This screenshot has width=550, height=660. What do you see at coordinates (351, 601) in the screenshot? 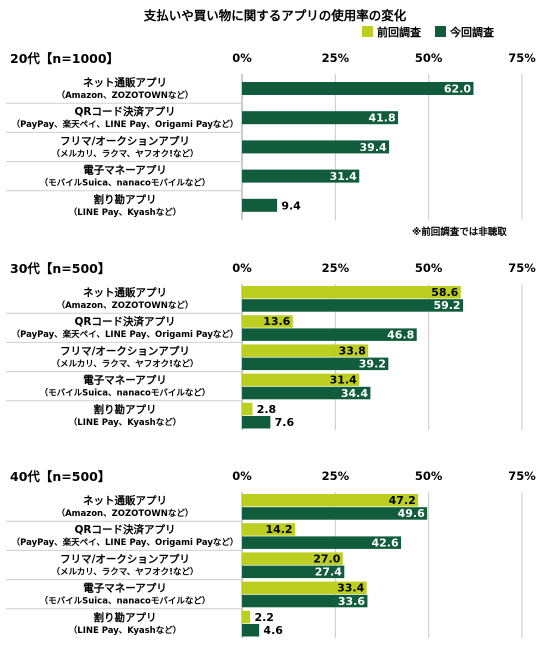
I see `data-label: 33.6` at bounding box center [351, 601].